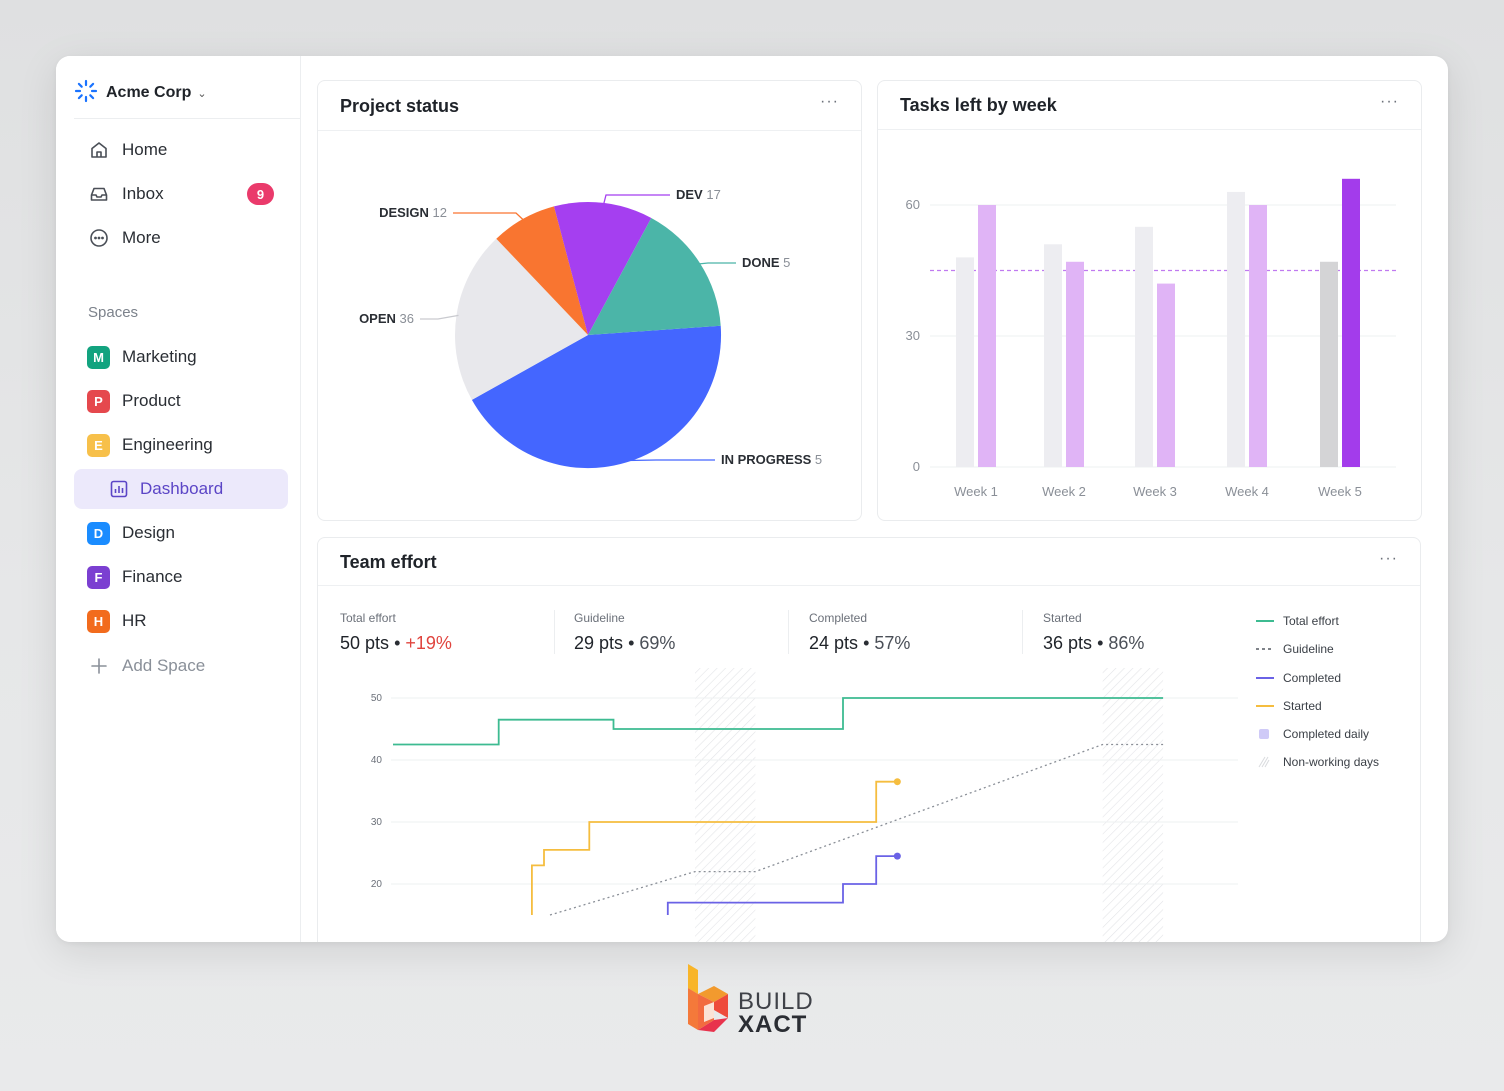 The width and height of the screenshot is (1504, 1091). What do you see at coordinates (1295, 649) in the screenshot?
I see `legend-item: Guideline` at bounding box center [1295, 649].